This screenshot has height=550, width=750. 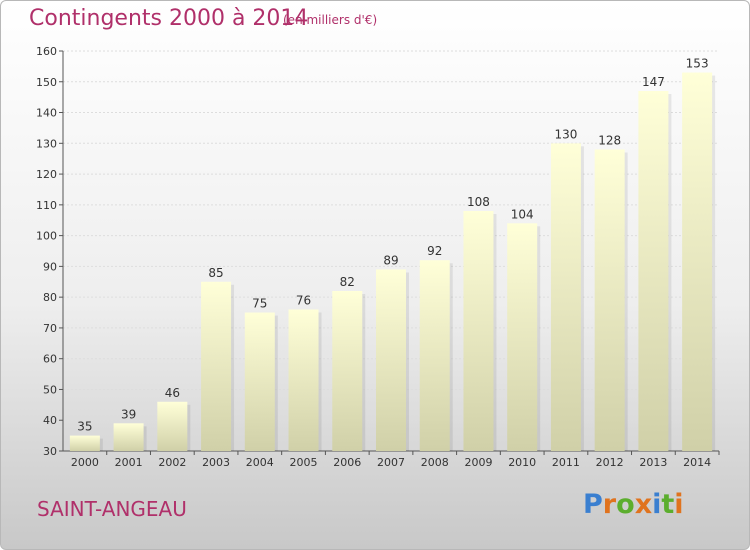 What do you see at coordinates (46, 174) in the screenshot?
I see `y-tick-label: 120` at bounding box center [46, 174].